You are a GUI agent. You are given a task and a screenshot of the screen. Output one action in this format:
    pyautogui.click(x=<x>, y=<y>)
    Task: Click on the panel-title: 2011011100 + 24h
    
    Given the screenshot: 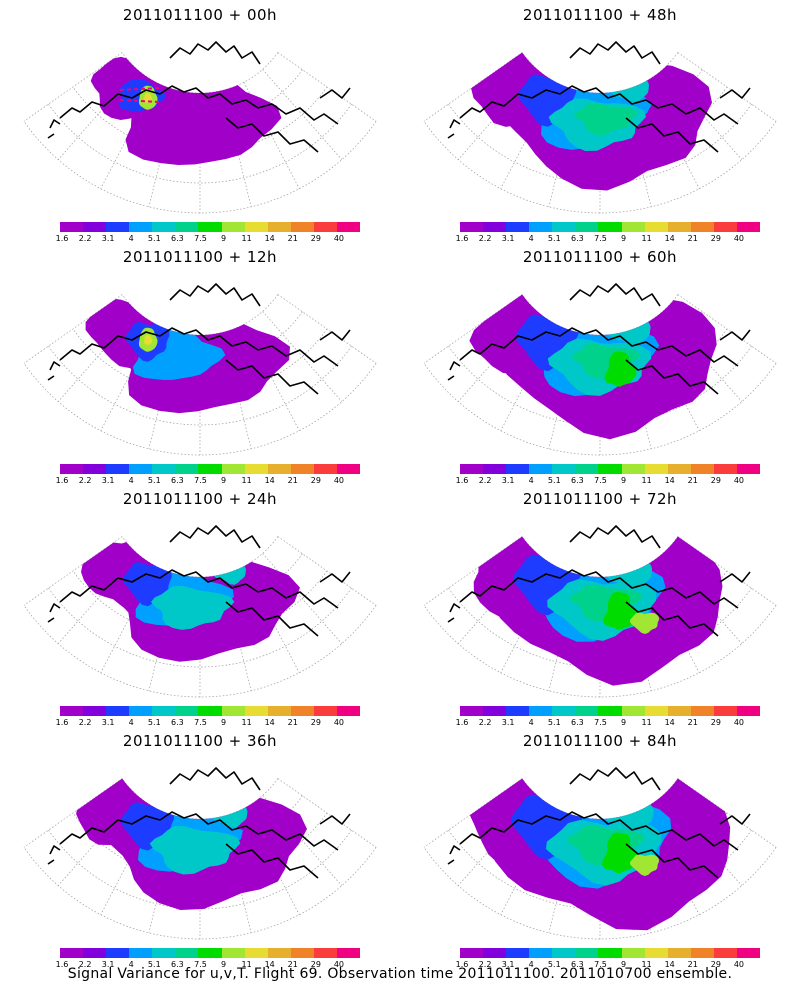 What is the action you would take?
    pyautogui.click(x=200, y=499)
    